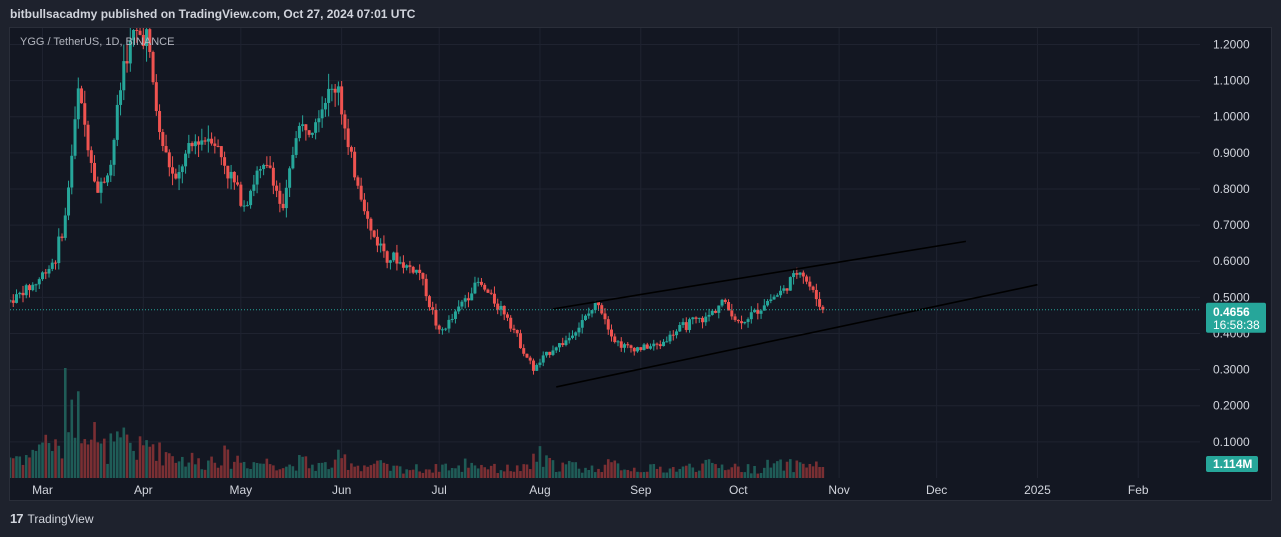 The width and height of the screenshot is (1281, 537). Describe the element at coordinates (97, 42) in the screenshot. I see `symbol-label: YGG / TetherUS, 1D, BINANCE` at that location.